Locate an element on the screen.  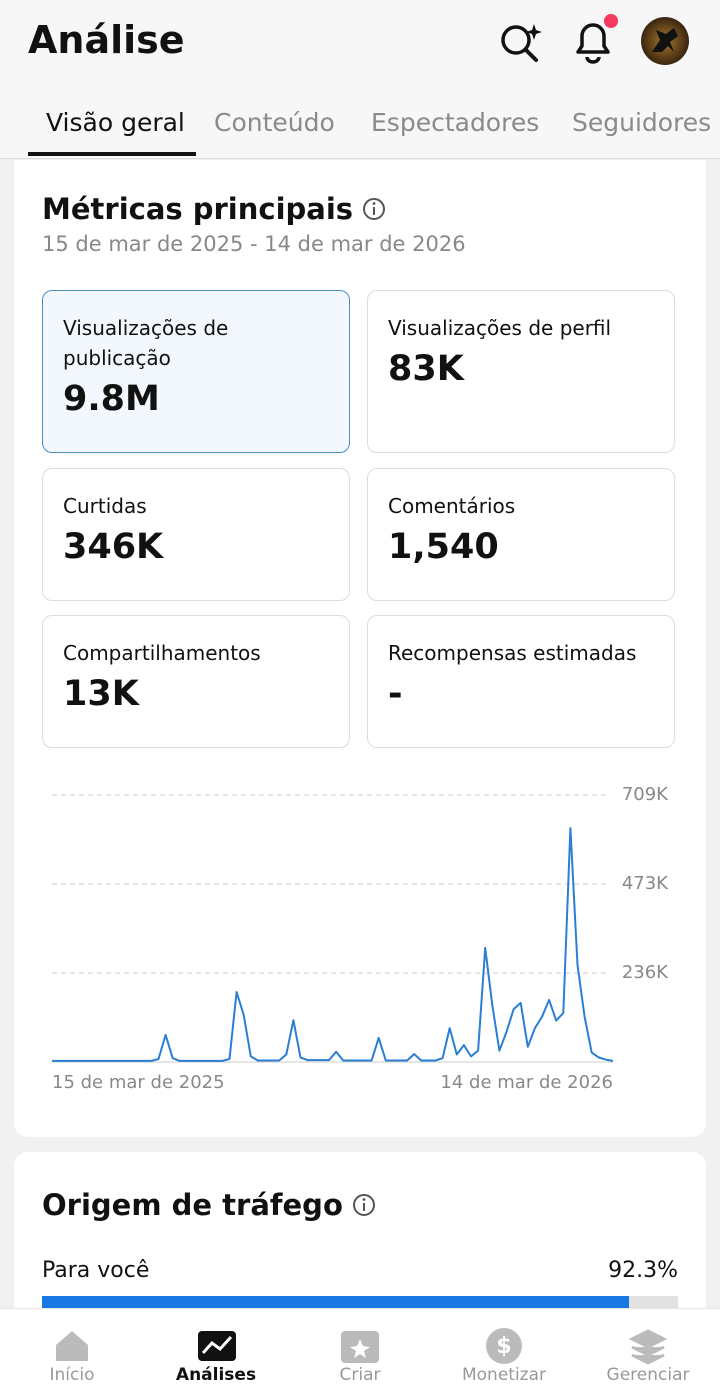
metric-label: Comentários is located at coordinates (452, 506).